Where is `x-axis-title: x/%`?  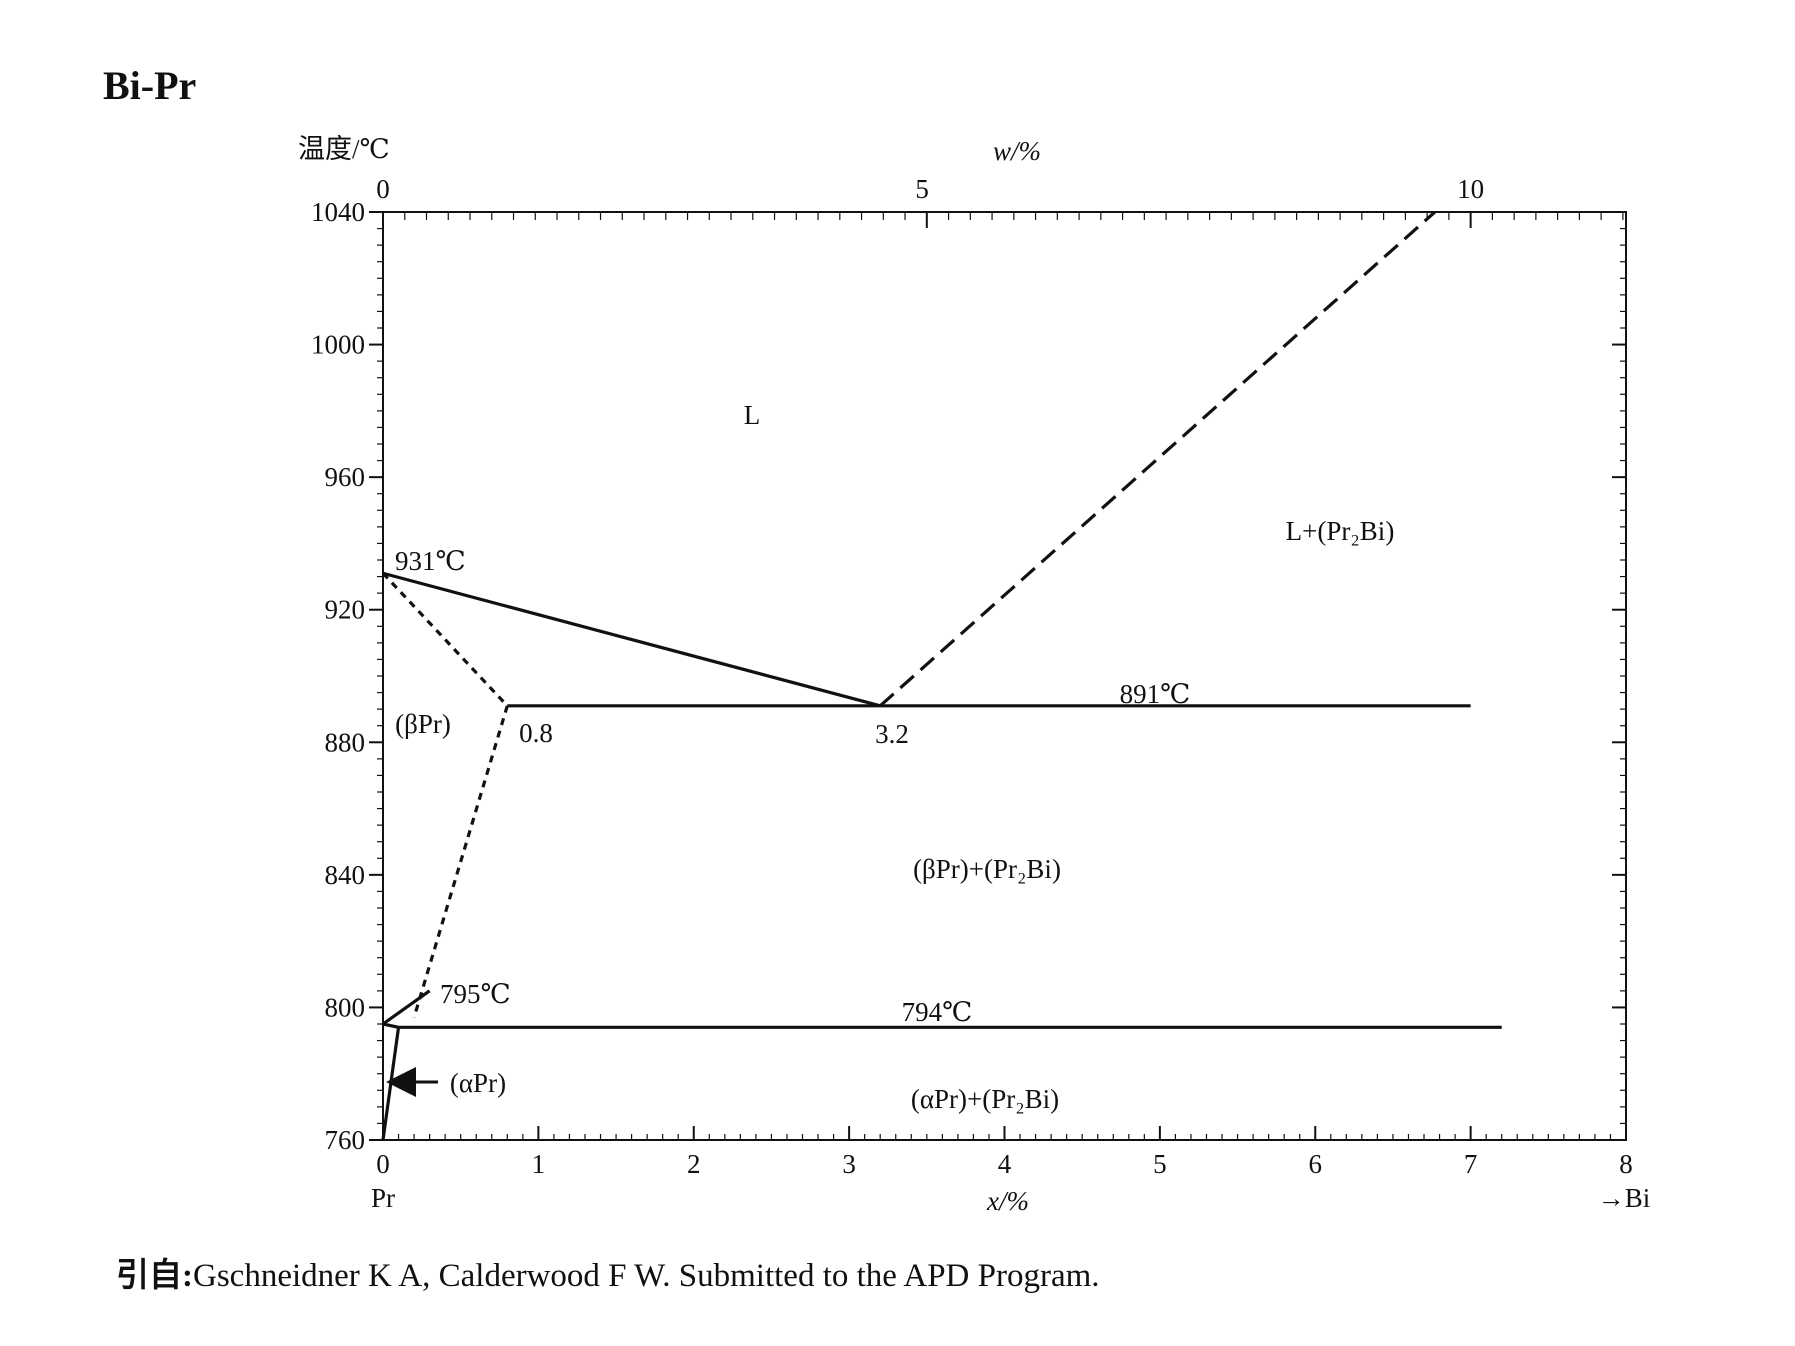 x-axis-title: x/% is located at coordinates (1007, 1201).